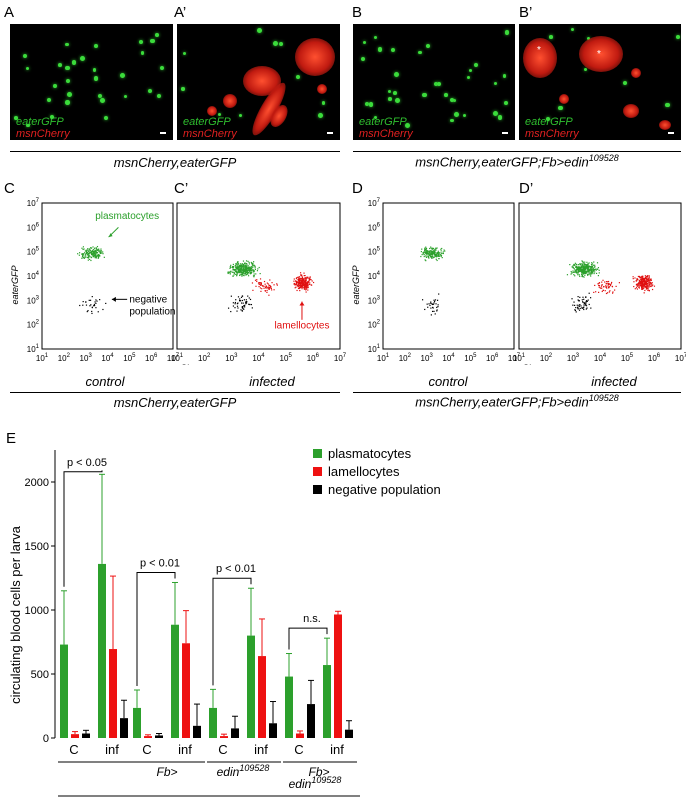 The height and width of the screenshot is (800, 686). Describe the element at coordinates (37, 483) in the screenshot. I see `y-tick-label: 2000` at that location.